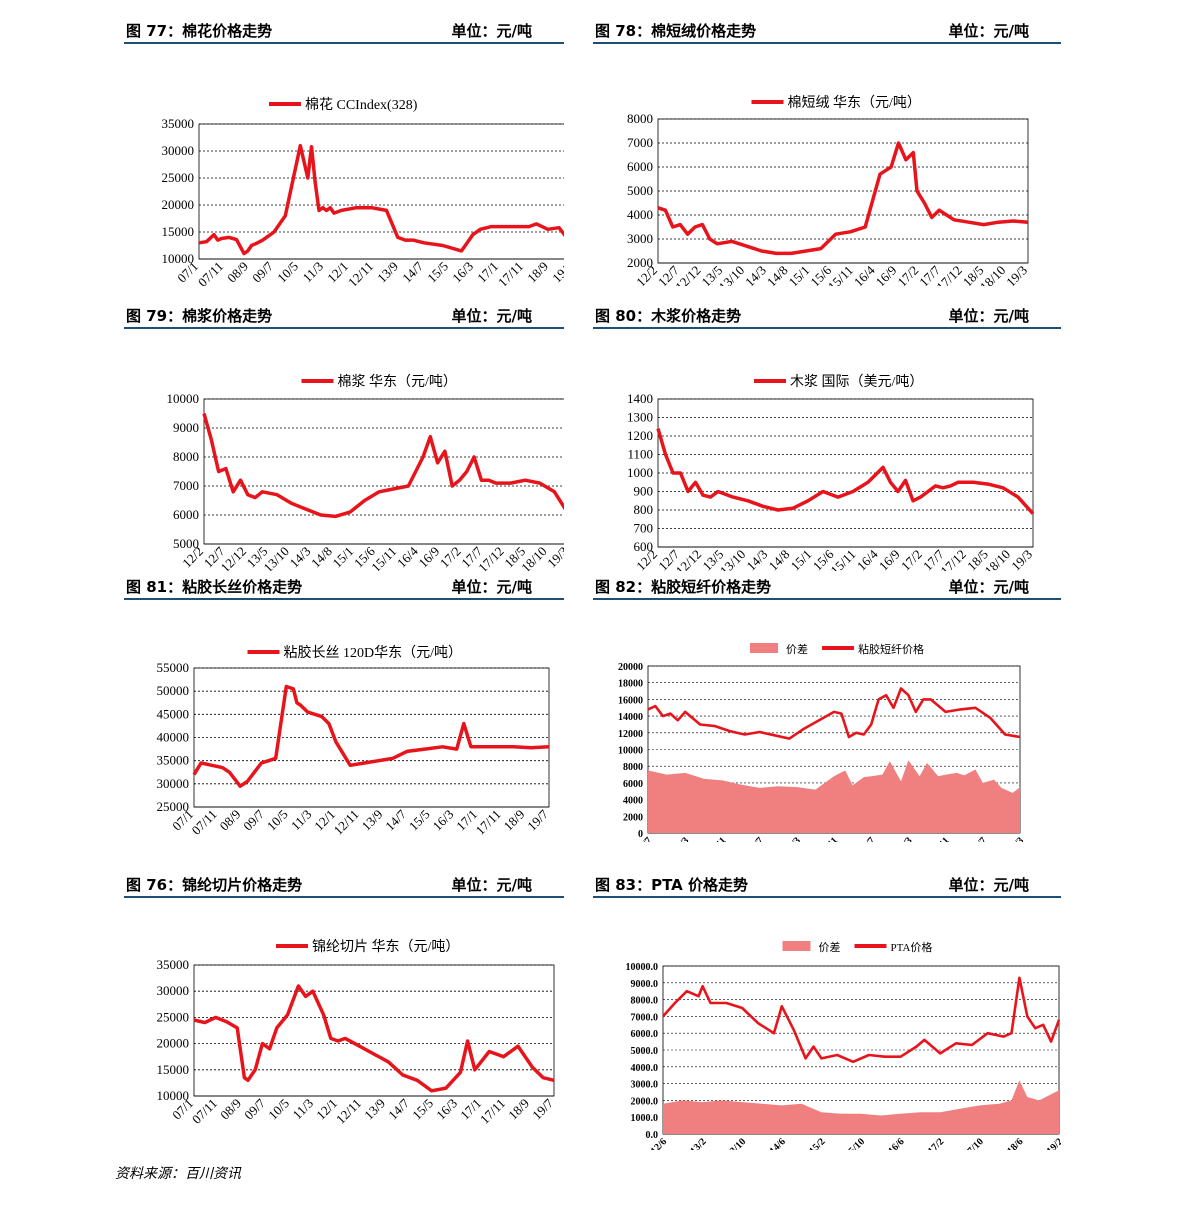  Describe the element at coordinates (683, 587) in the screenshot. I see `figure-title: 图 82：粘胶短纤价格走势` at that location.